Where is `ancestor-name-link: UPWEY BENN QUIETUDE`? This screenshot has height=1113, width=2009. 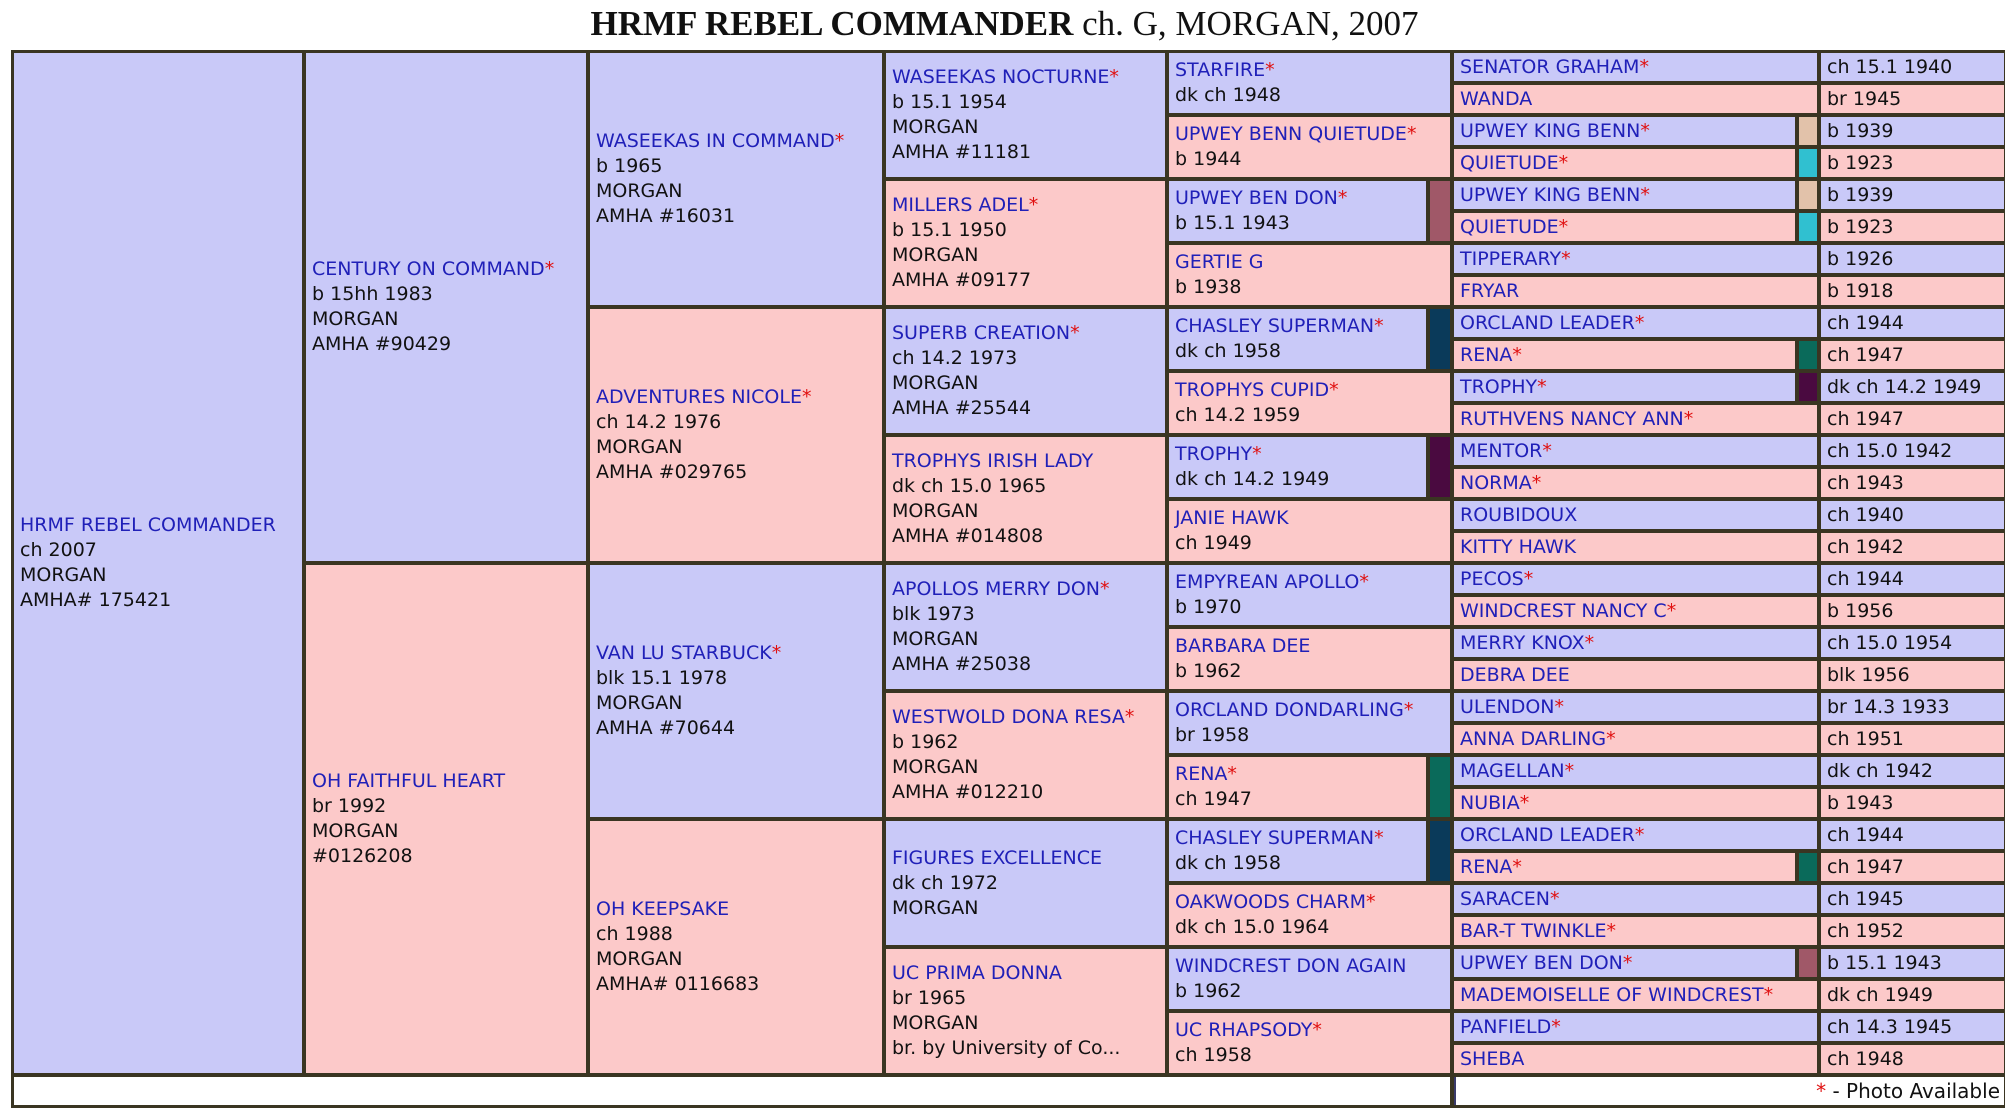
ancestor-name-link: UPWEY BENN QUIETUDE is located at coordinates (1291, 134).